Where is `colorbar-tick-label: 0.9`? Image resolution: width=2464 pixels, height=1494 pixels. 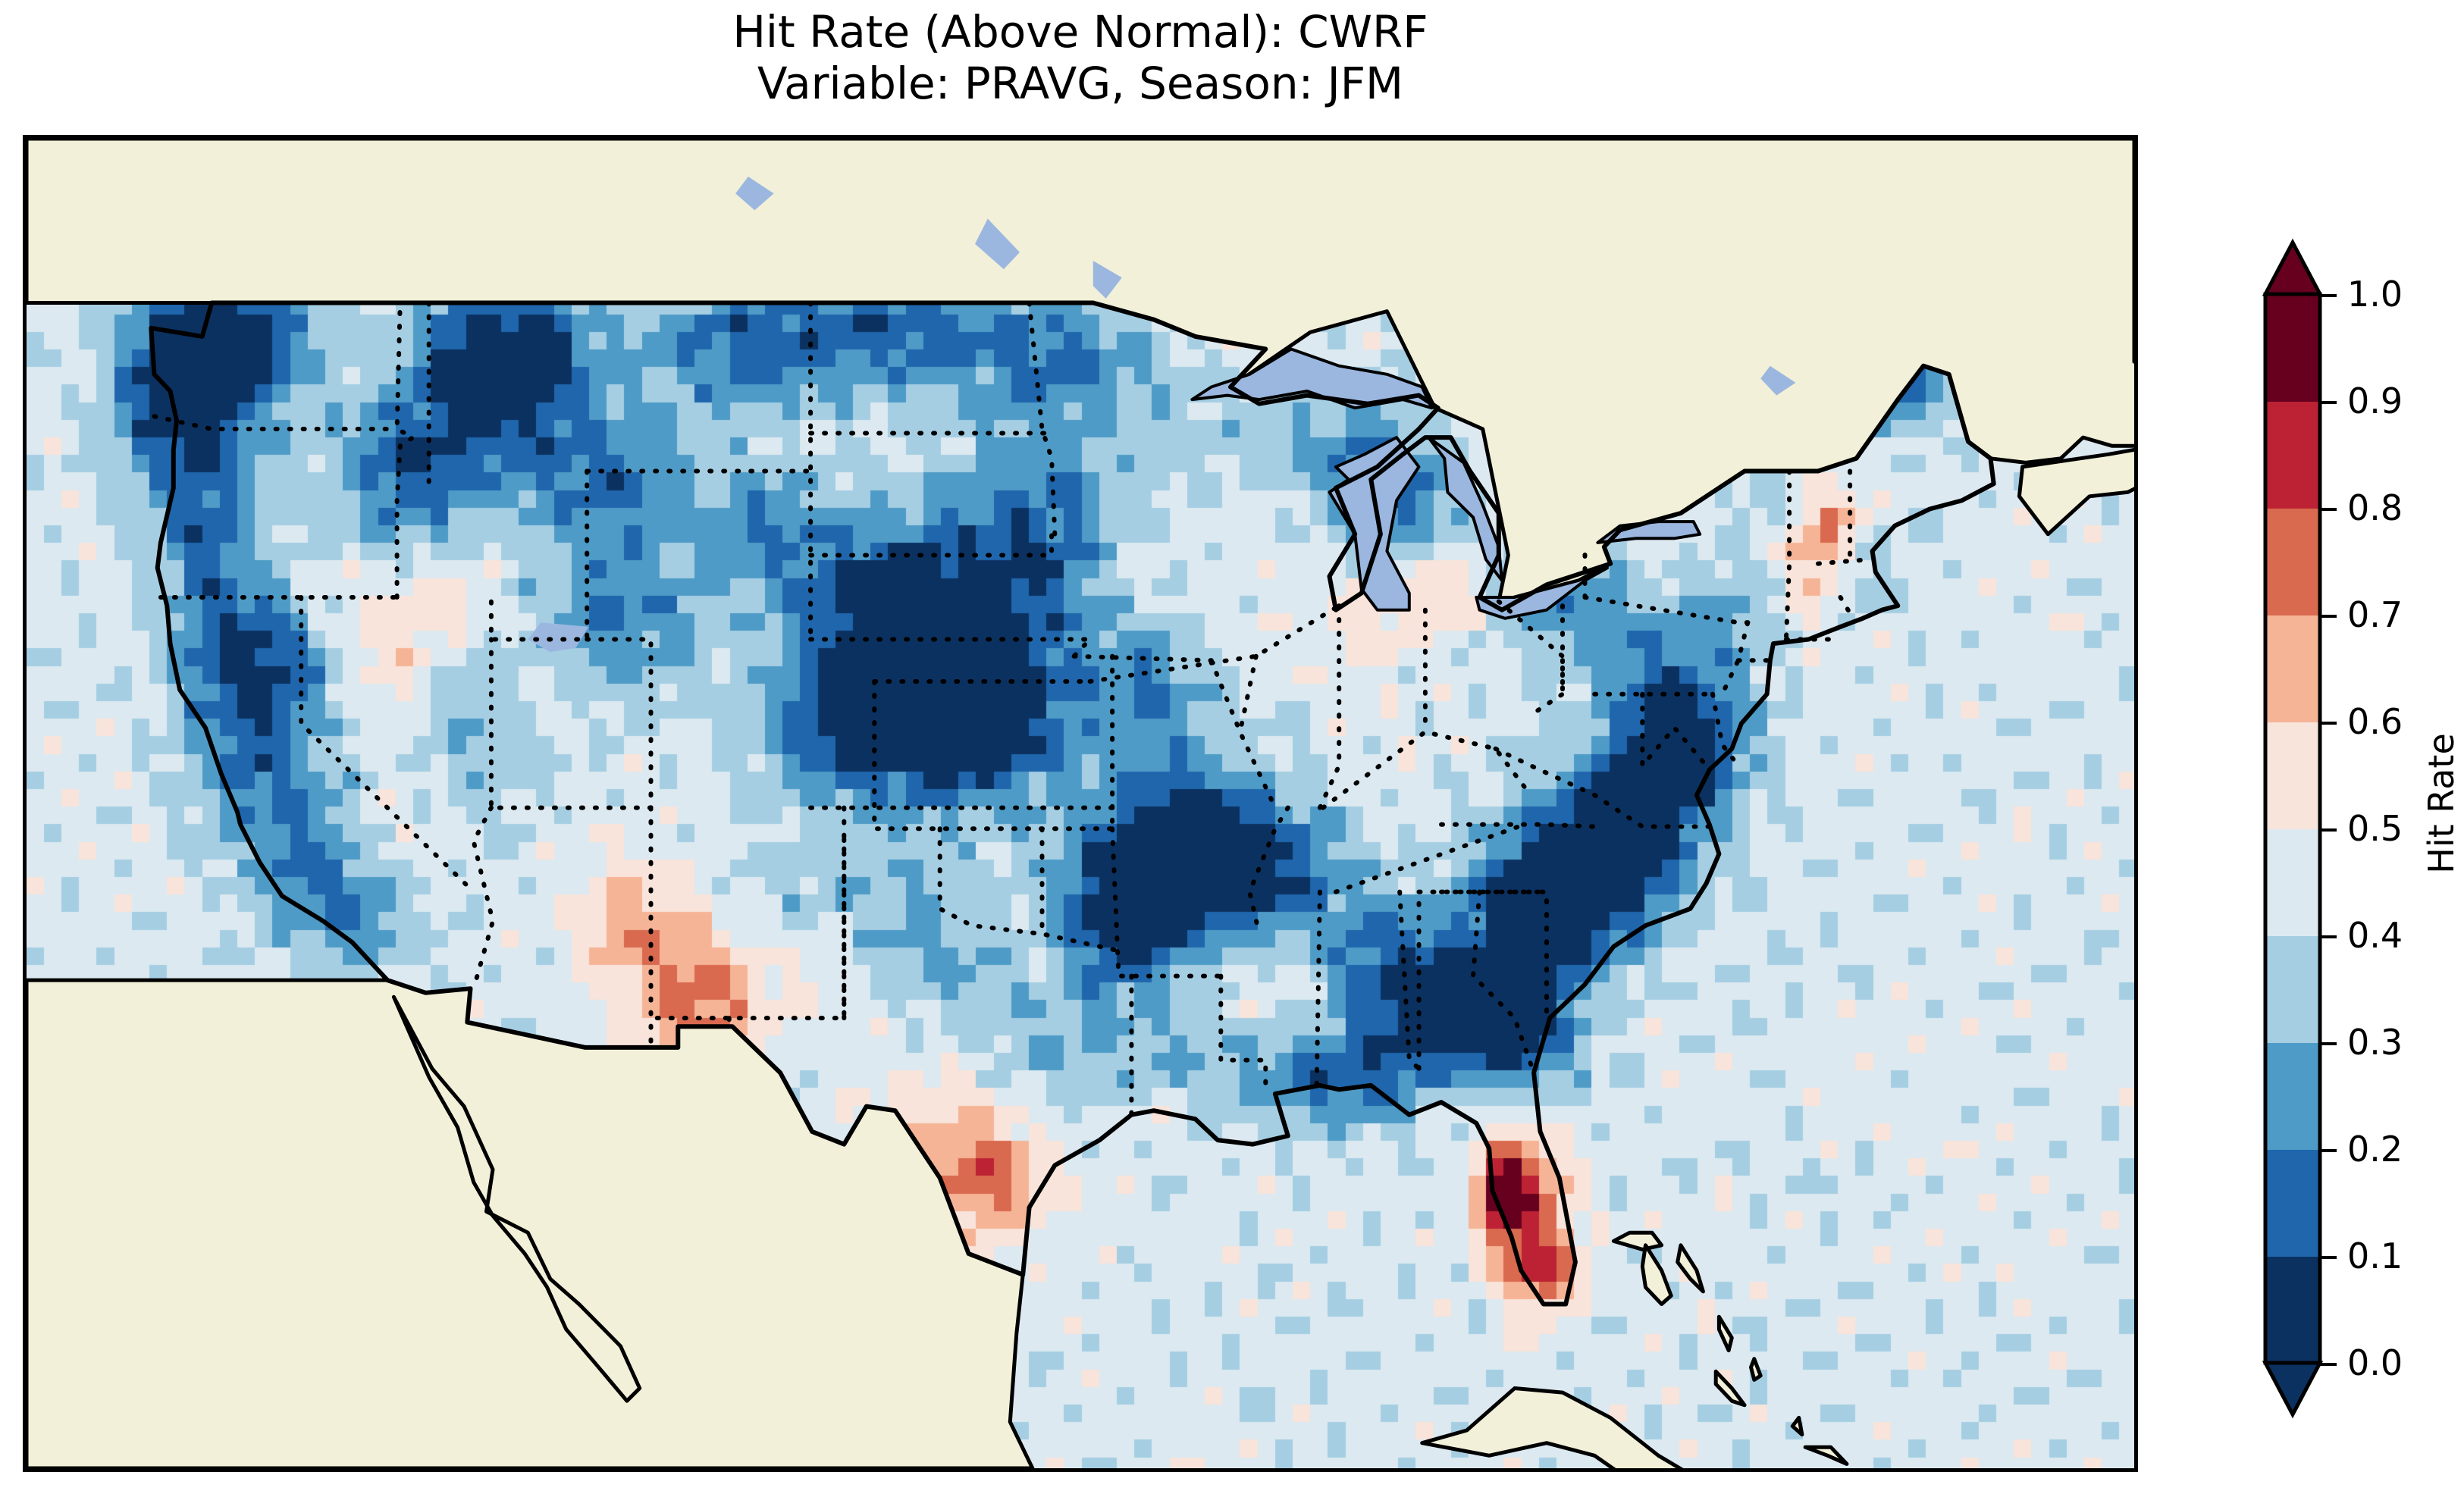 colorbar-tick-label: 0.9 is located at coordinates (2375, 401).